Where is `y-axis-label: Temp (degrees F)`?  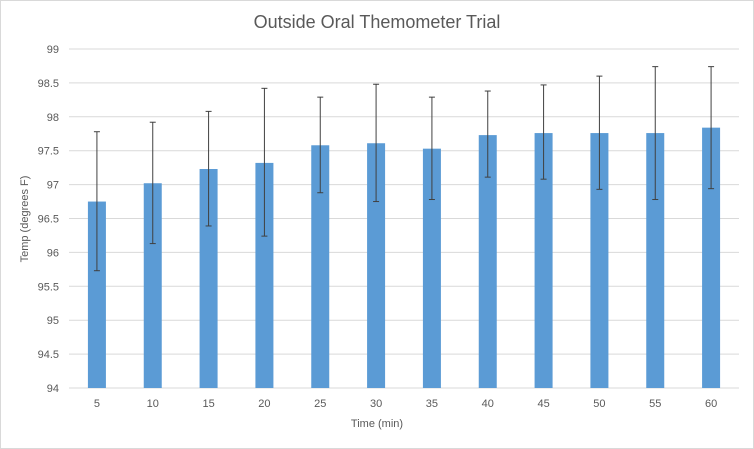 y-axis-label: Temp (degrees F) is located at coordinates (25, 219).